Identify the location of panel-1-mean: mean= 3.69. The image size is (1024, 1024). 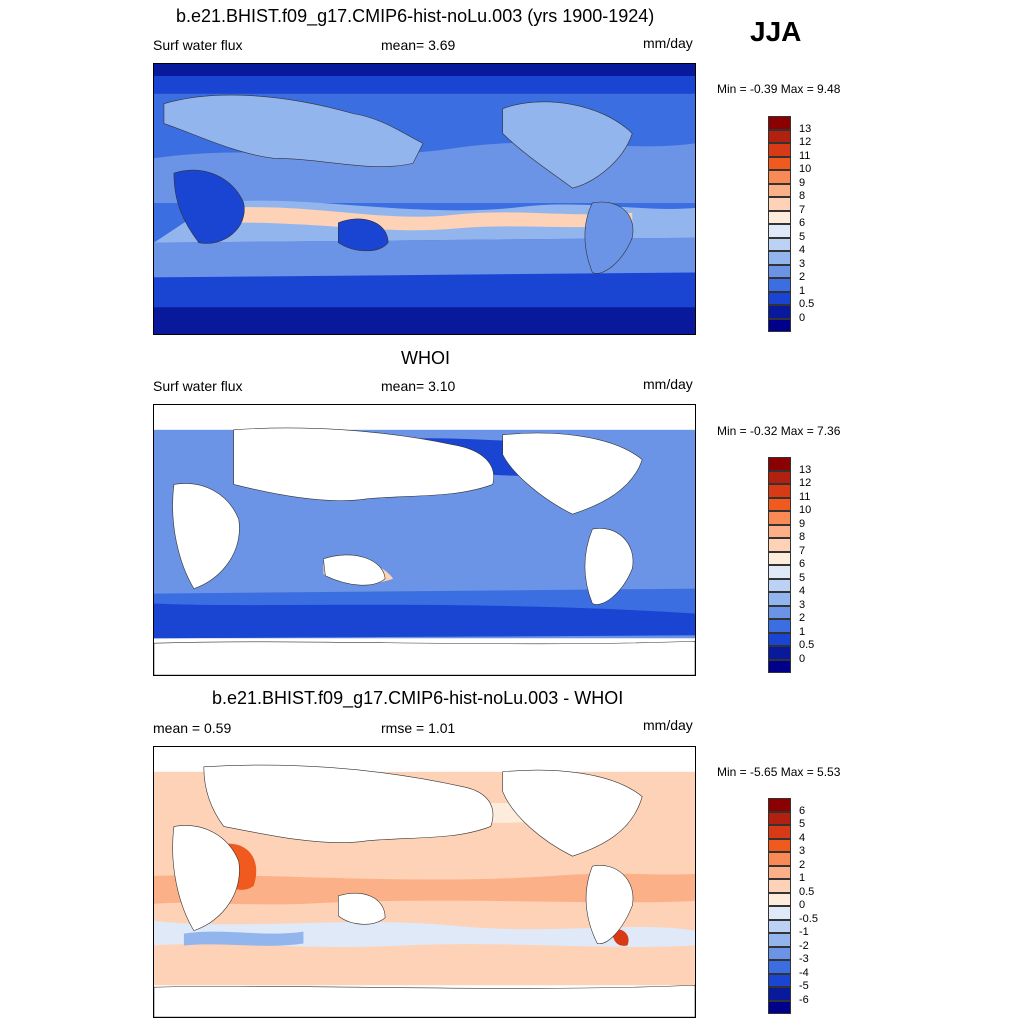
(418, 45).